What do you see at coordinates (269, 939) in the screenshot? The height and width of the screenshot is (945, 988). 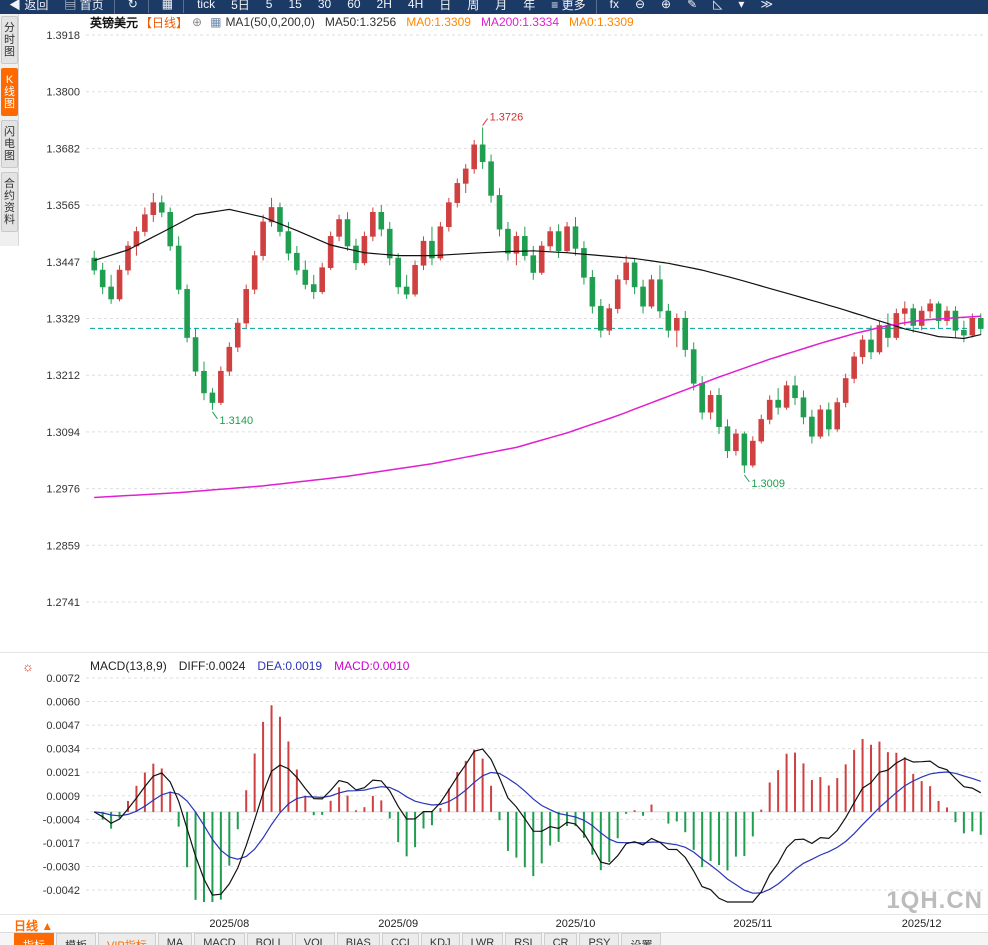 I see `bottom-tab-boll: BOLL` at bounding box center [269, 939].